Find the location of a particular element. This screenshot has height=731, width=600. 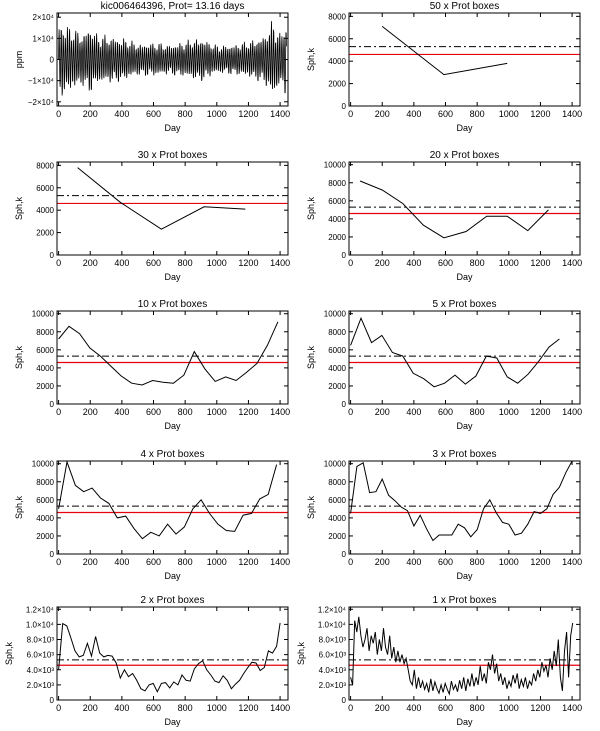

y-tick-label: 4.0×10³ is located at coordinates (333, 670).